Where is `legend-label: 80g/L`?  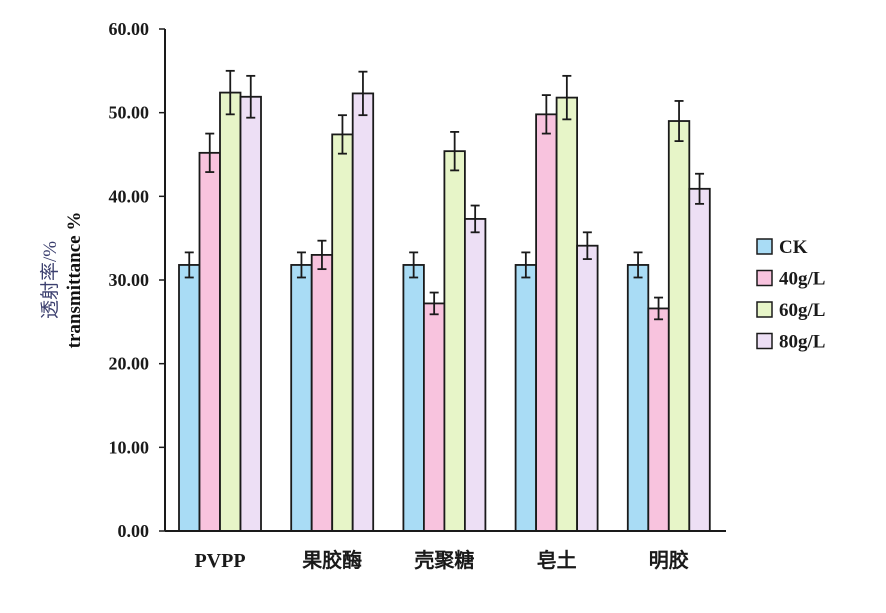
legend-label: 80g/L is located at coordinates (802, 342).